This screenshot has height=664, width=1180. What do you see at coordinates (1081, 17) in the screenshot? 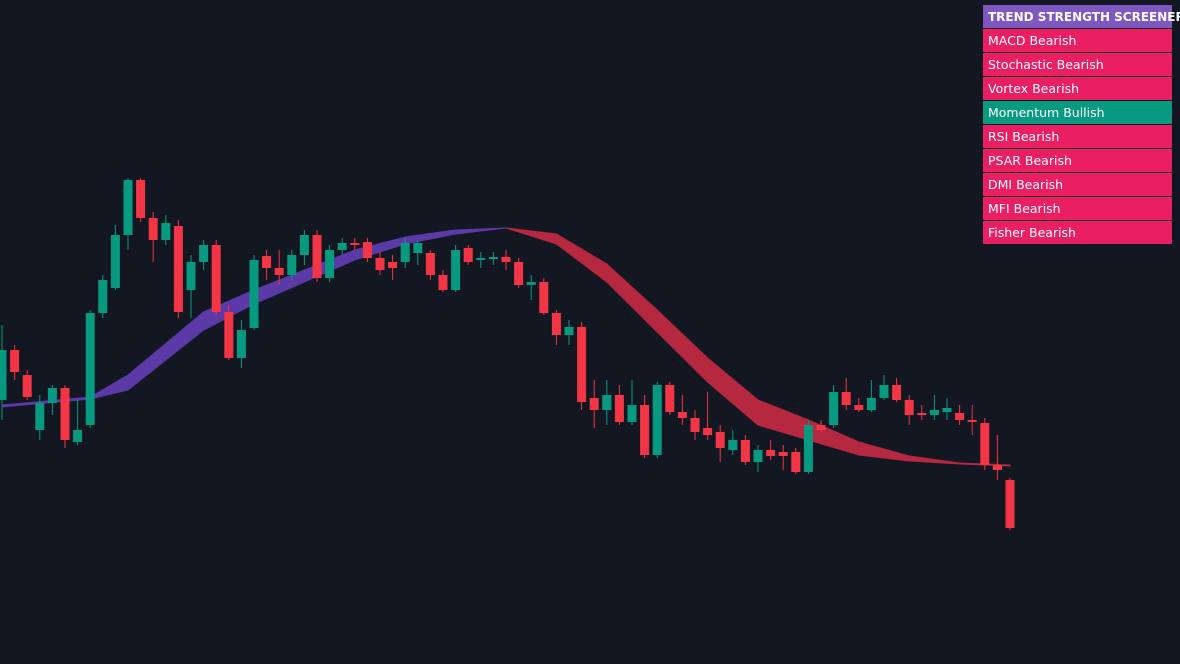
I see `screener-title: TREND STRENGTH SCREENER` at bounding box center [1081, 17].